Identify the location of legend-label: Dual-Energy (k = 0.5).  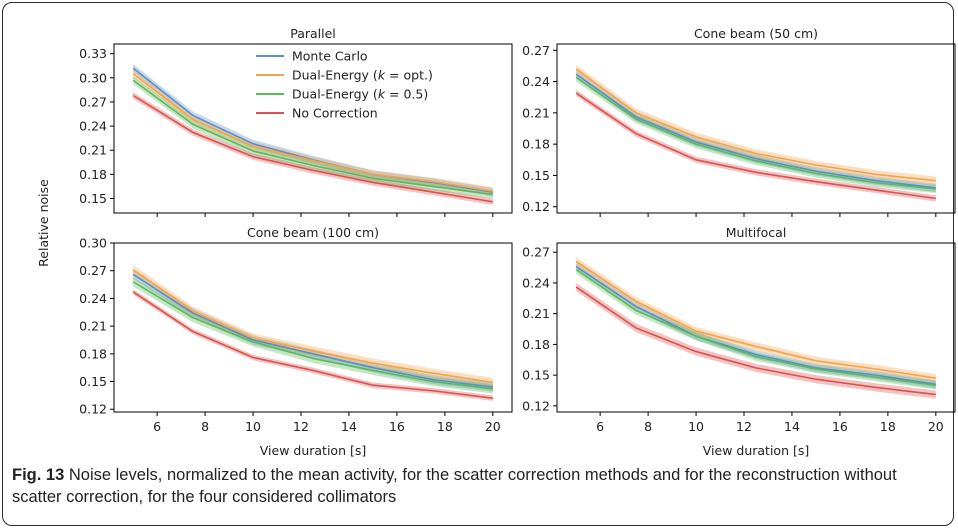
(360, 94).